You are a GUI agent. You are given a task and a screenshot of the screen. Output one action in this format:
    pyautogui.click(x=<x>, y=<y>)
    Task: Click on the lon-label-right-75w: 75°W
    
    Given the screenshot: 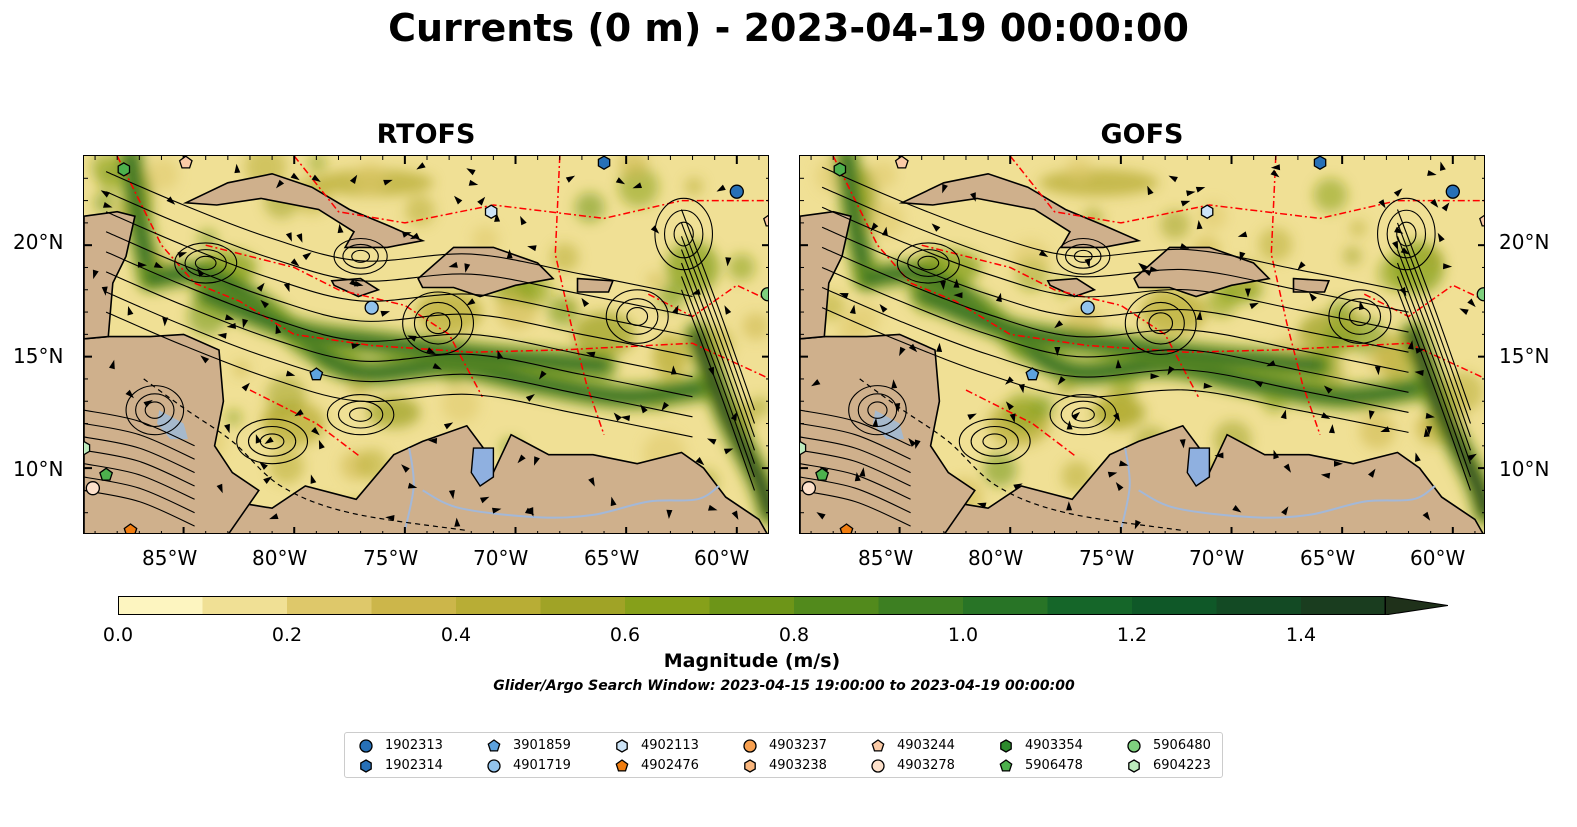 What is the action you would take?
    pyautogui.click(x=1107, y=558)
    